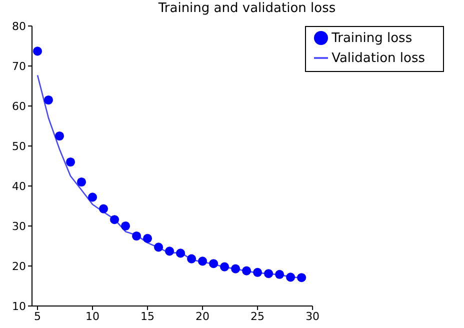  I want to click on x-tick-label: 20, so click(203, 316).